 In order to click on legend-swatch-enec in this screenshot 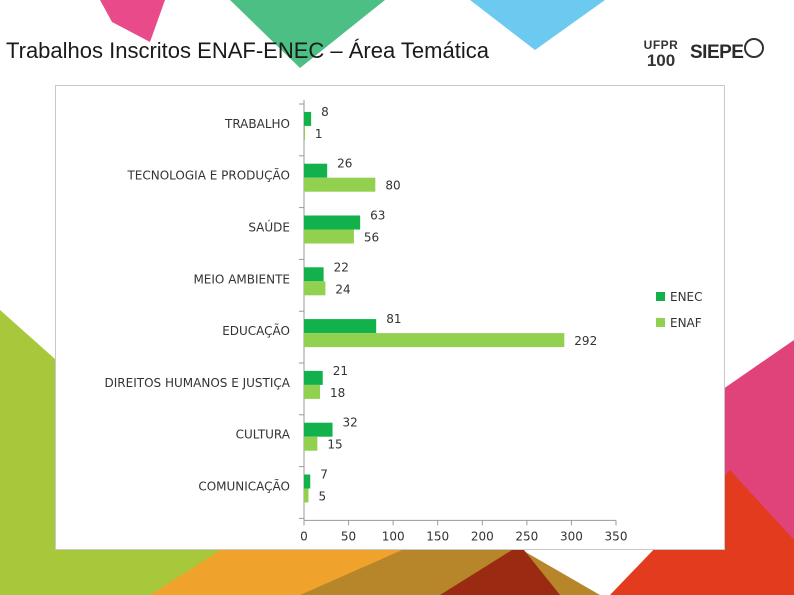, I will do `click(660, 296)`.